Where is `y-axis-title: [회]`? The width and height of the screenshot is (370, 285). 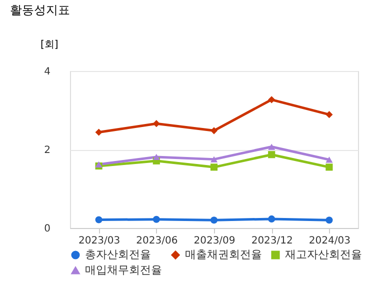
y-axis-title: [회] is located at coordinates (49, 45).